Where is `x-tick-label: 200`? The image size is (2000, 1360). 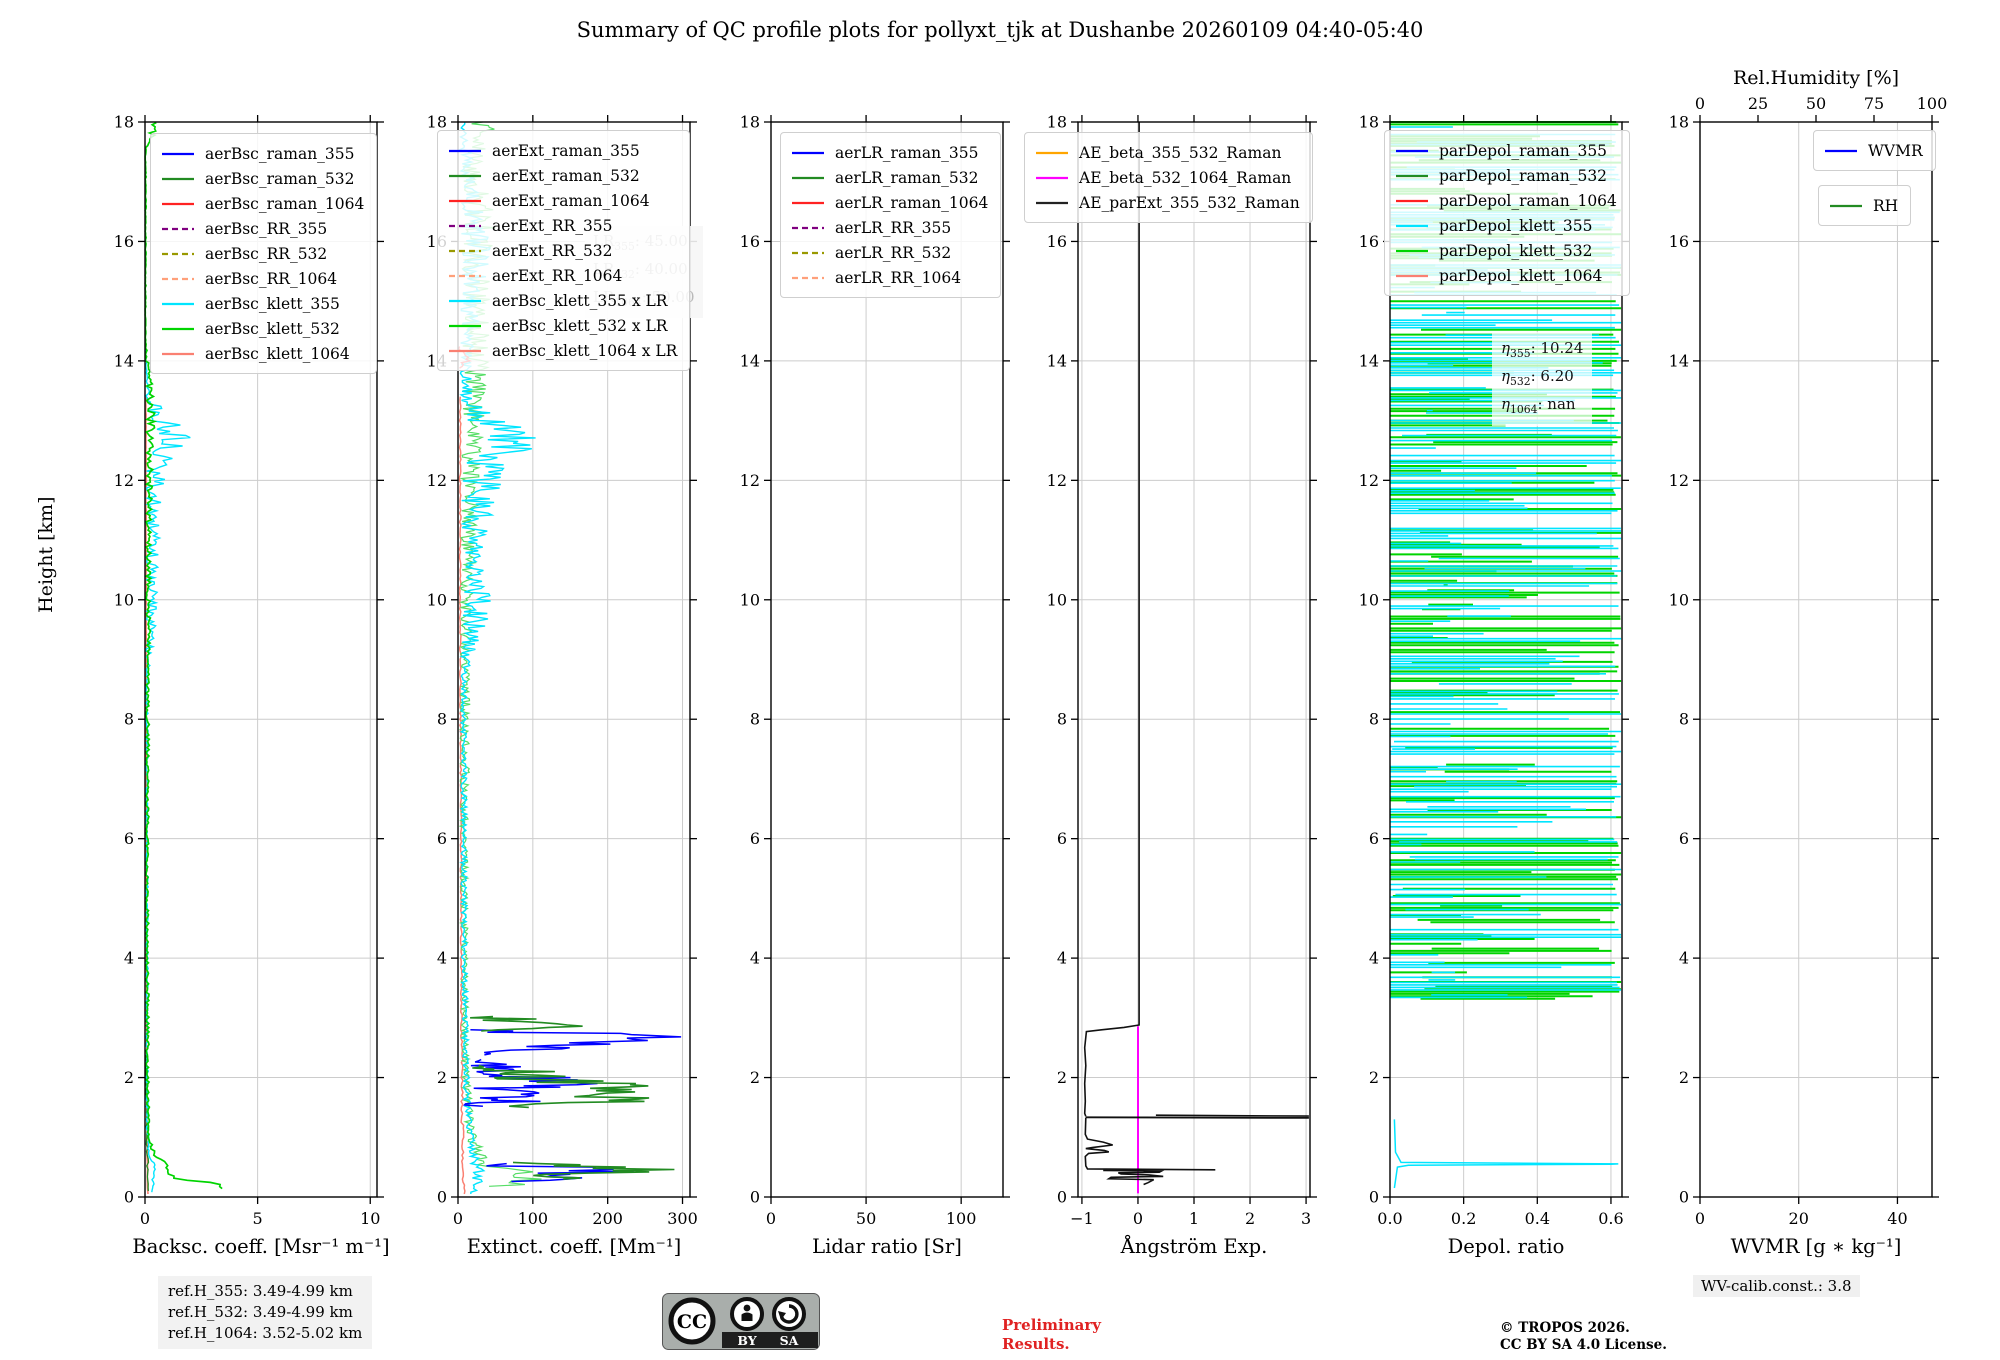
x-tick-label: 200 is located at coordinates (607, 1218).